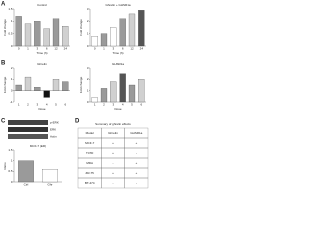  I want to click on y-axis-label: Ratio, so click(5, 165).